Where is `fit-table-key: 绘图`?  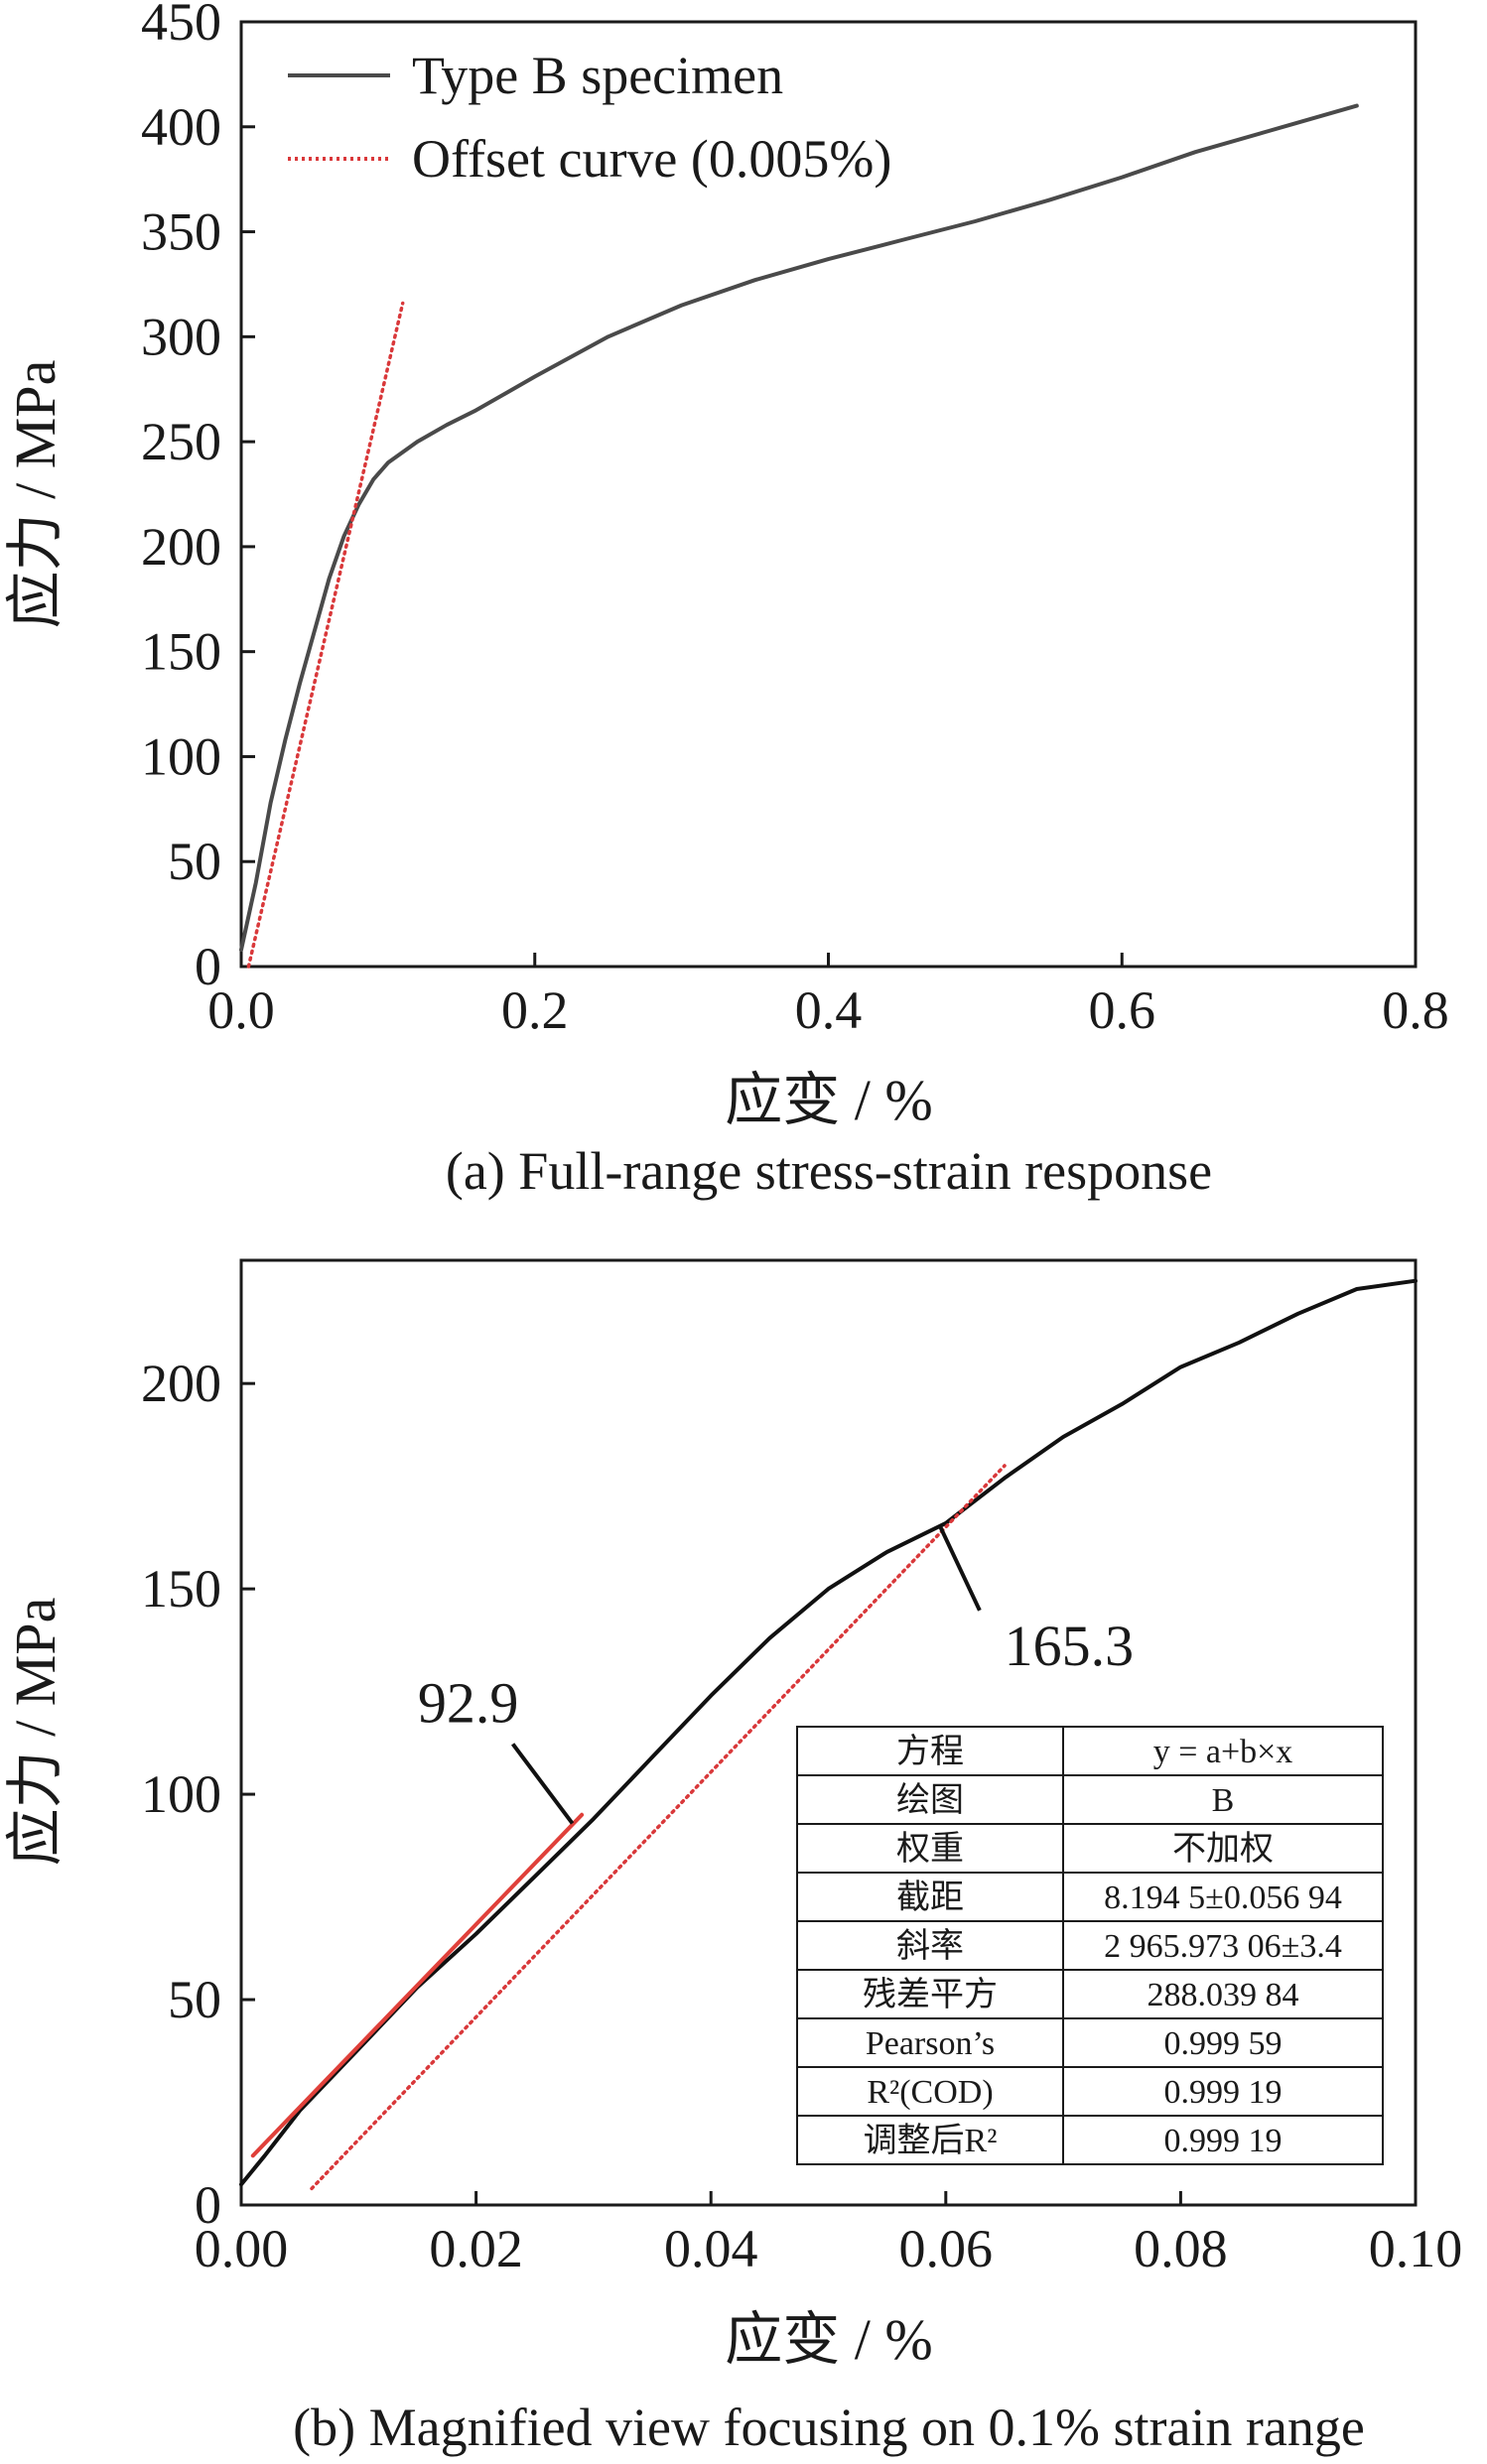
fit-table-key: 绘图 is located at coordinates (930, 1800).